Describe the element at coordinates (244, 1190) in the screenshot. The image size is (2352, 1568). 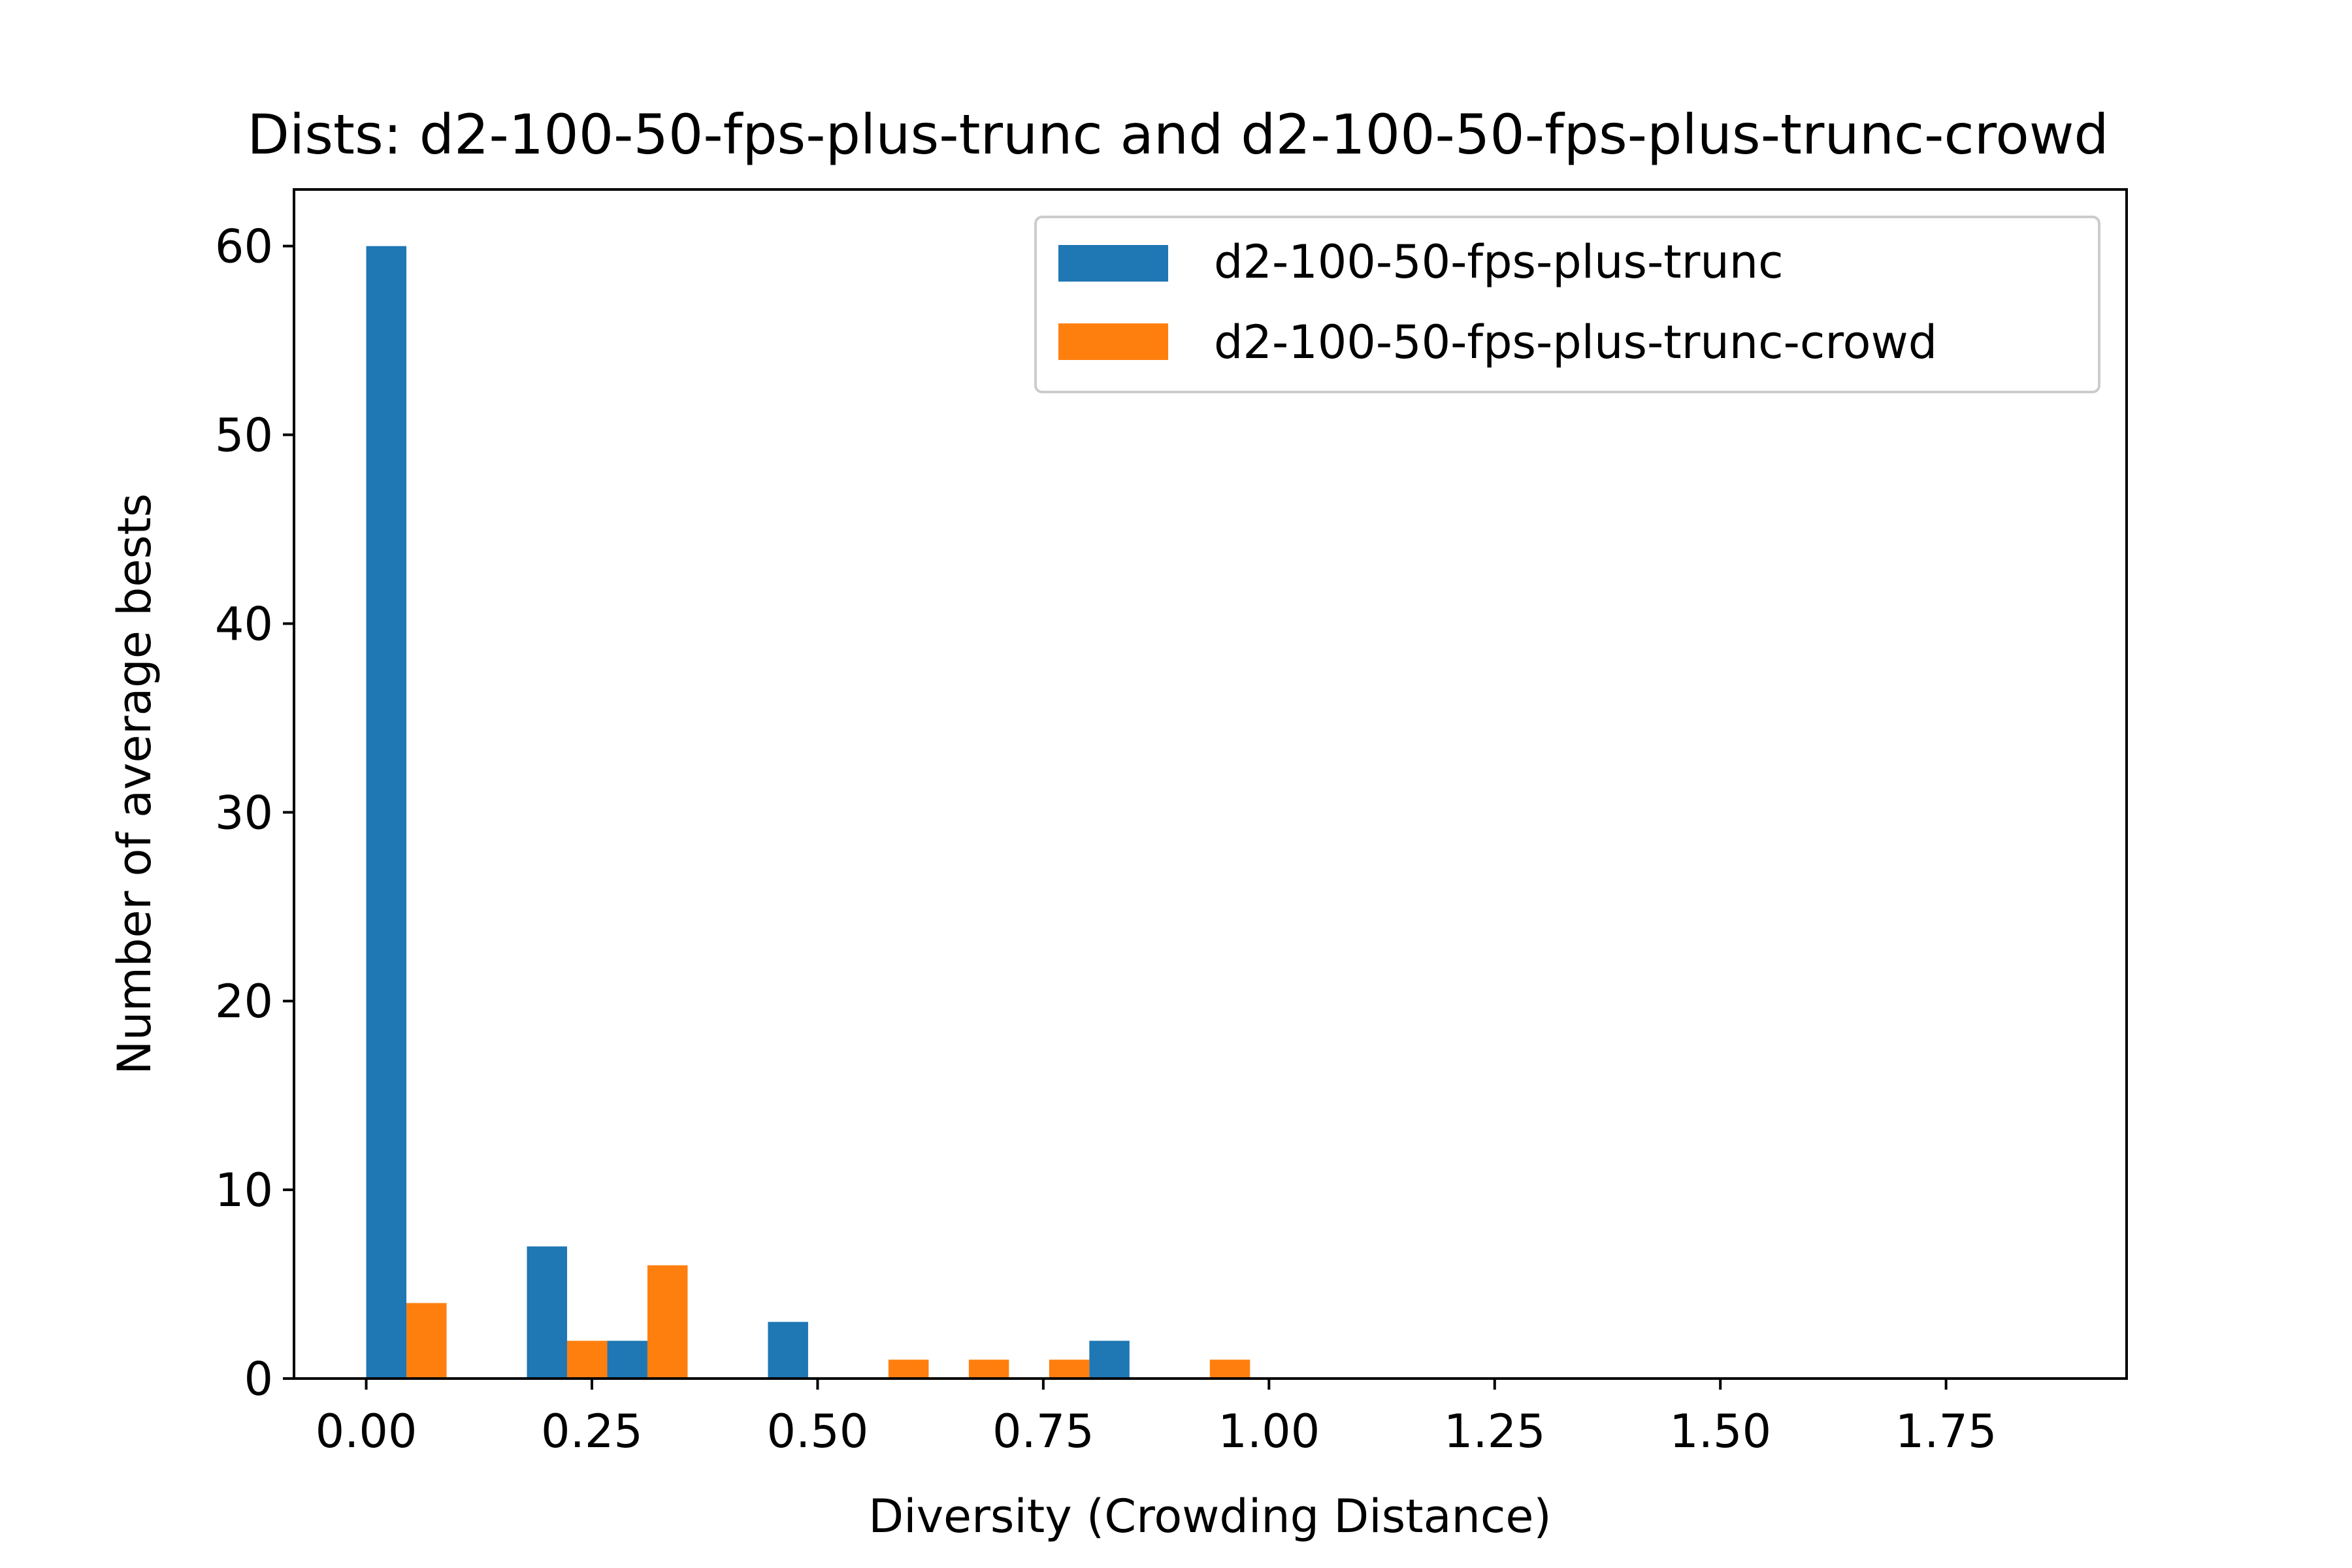
I see `y-tick-label: 10` at that location.